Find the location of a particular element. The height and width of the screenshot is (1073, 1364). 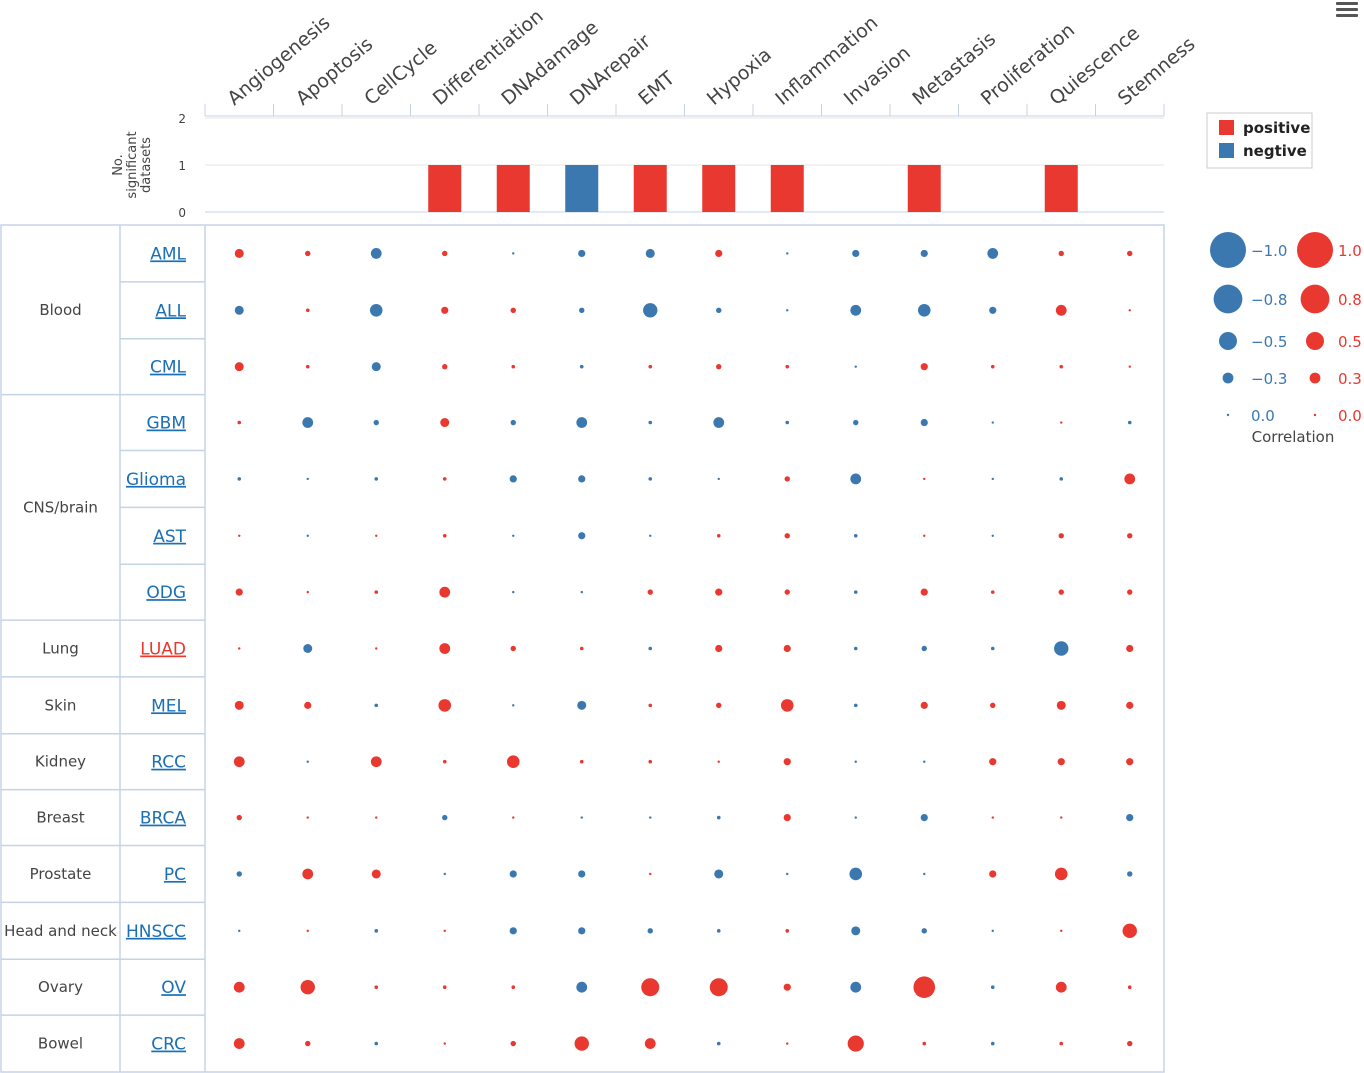

group-label-blood: Blood is located at coordinates (60, 310).